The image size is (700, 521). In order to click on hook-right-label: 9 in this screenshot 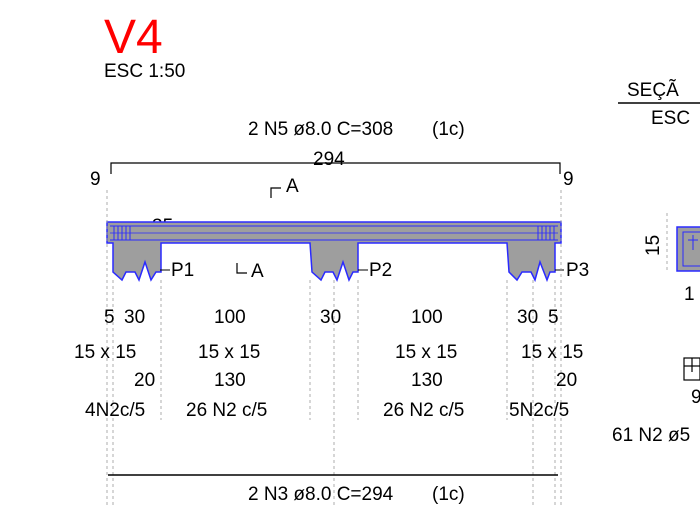, I will do `click(568, 179)`.